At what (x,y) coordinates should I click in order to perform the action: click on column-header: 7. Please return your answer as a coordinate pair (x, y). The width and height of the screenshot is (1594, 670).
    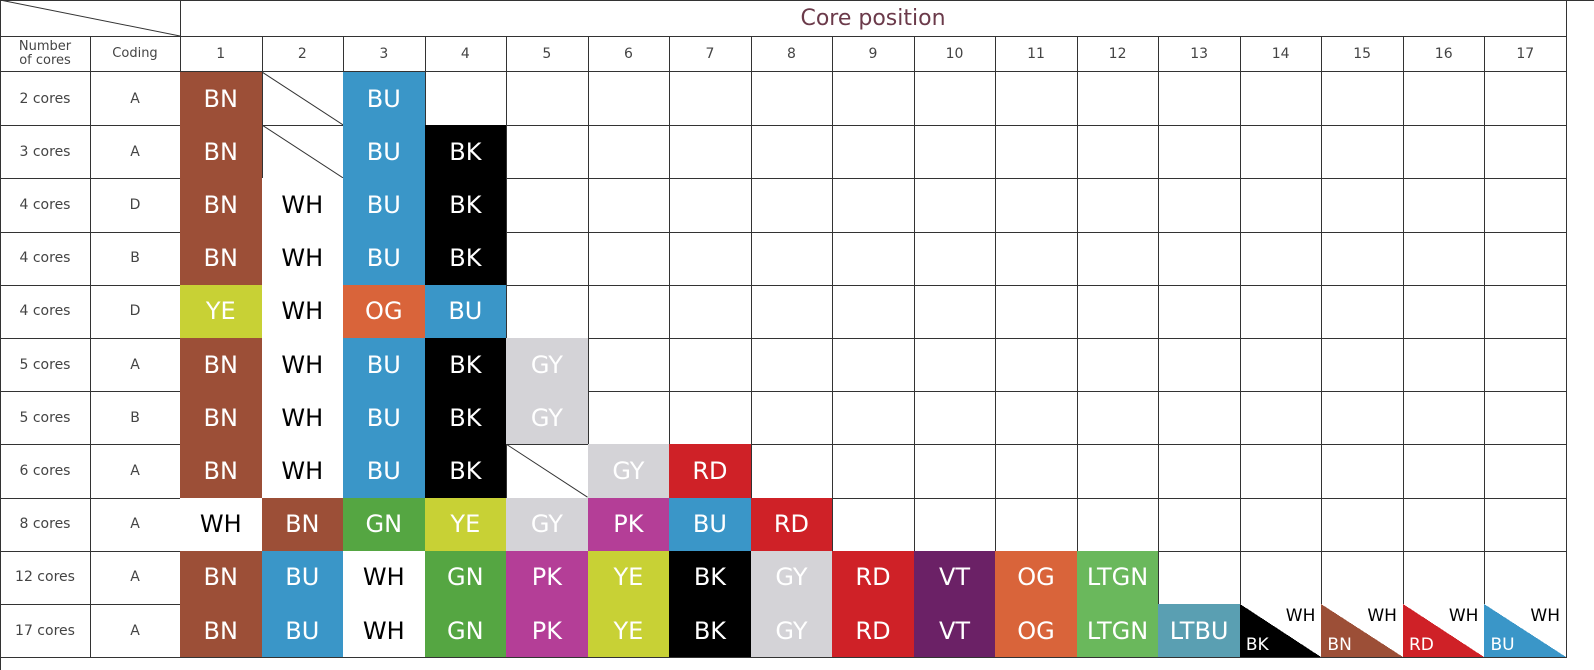
    Looking at the image, I should click on (710, 54).